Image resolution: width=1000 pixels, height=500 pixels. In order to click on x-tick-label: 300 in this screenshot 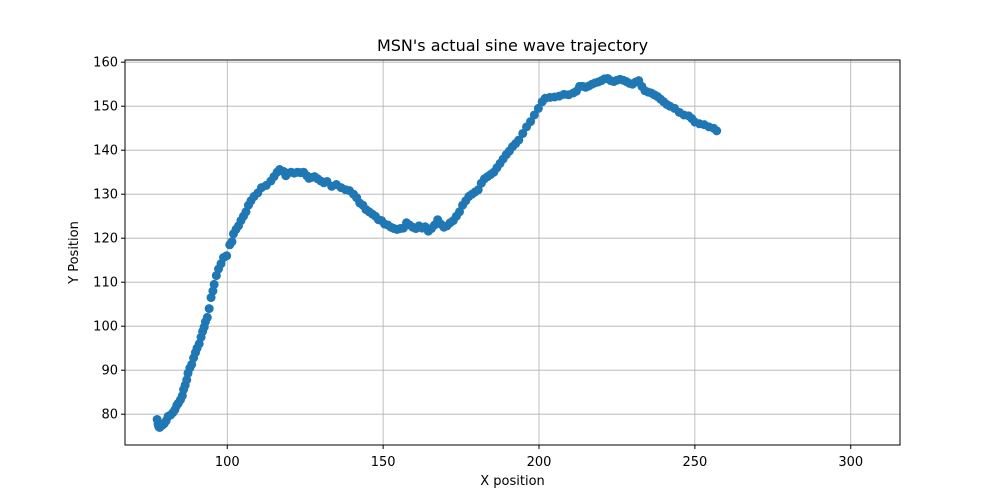, I will do `click(850, 462)`.